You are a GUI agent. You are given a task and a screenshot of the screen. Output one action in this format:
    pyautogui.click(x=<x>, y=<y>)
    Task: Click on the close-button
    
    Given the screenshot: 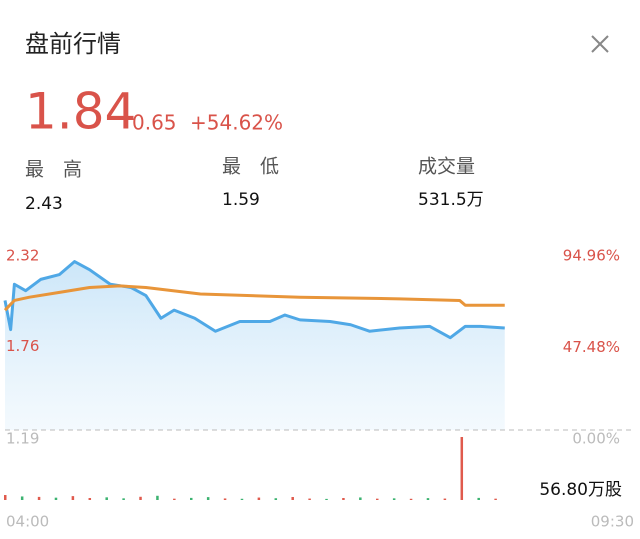 What is the action you would take?
    pyautogui.click(x=600, y=44)
    